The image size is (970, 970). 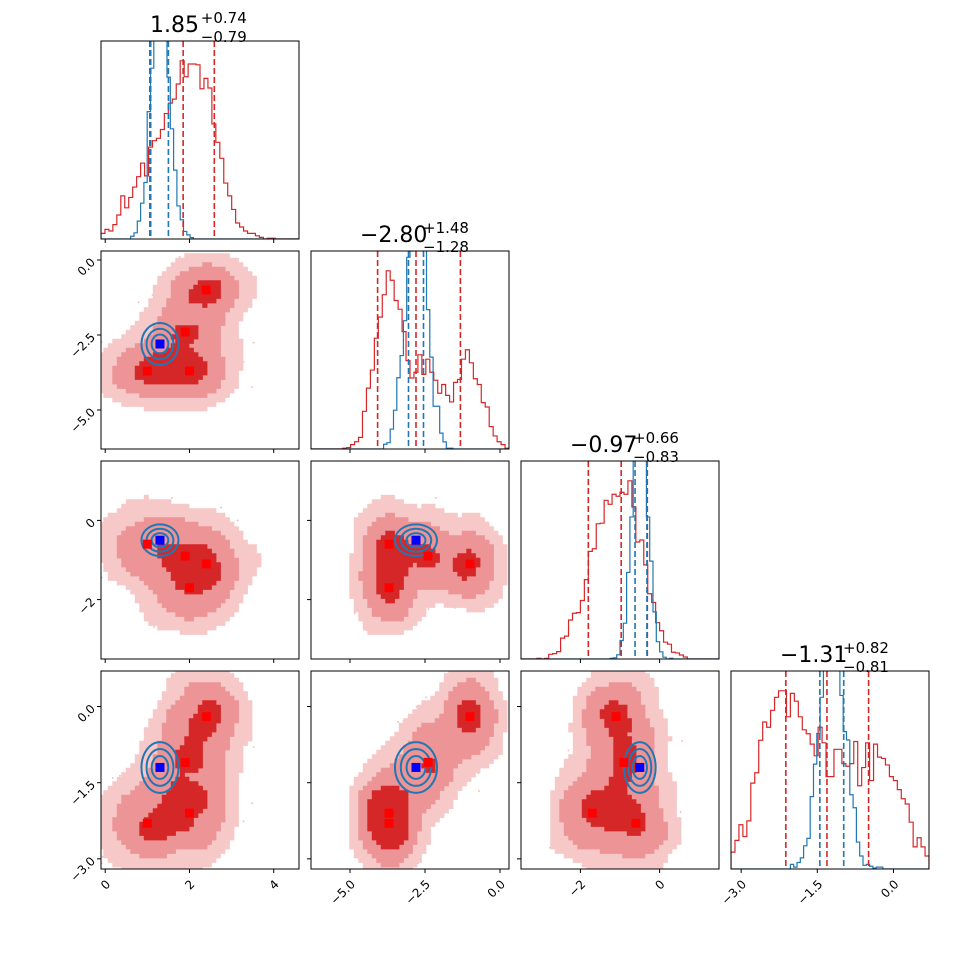 What do you see at coordinates (86, 266) in the screenshot?
I see `y-tick-label: 0.0` at bounding box center [86, 266].